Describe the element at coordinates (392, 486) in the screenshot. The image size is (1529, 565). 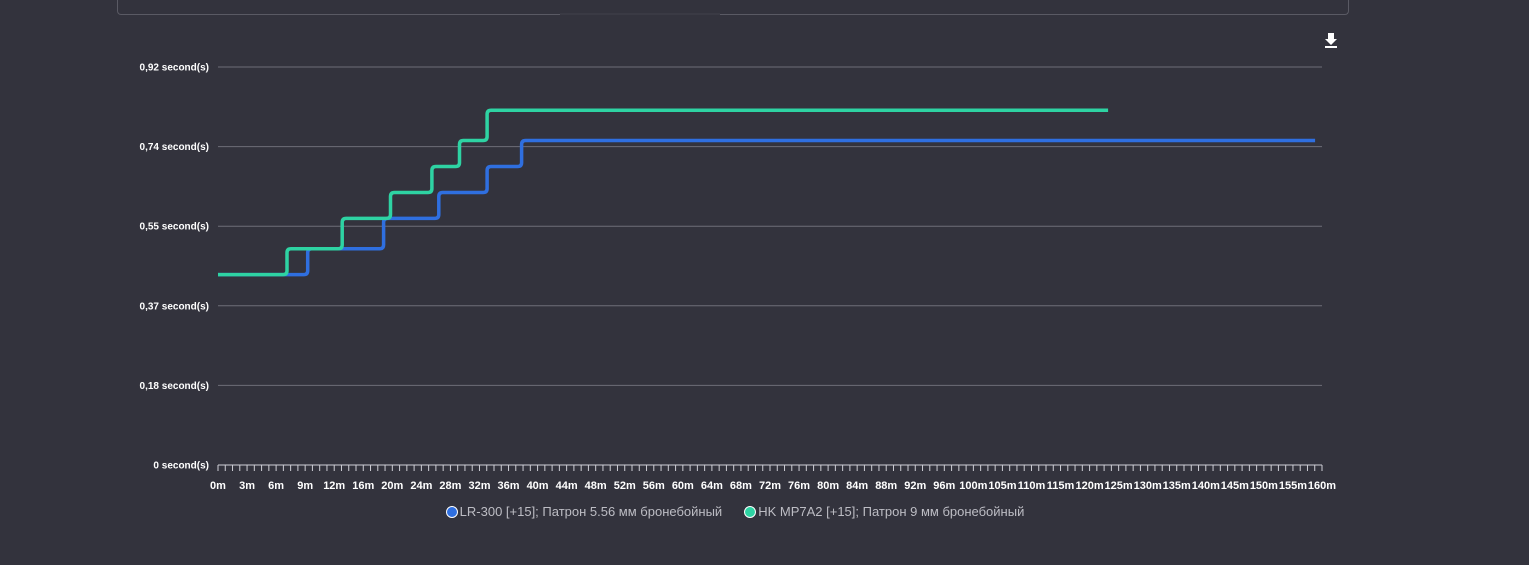
I see `x-tick-label: 20m` at that location.